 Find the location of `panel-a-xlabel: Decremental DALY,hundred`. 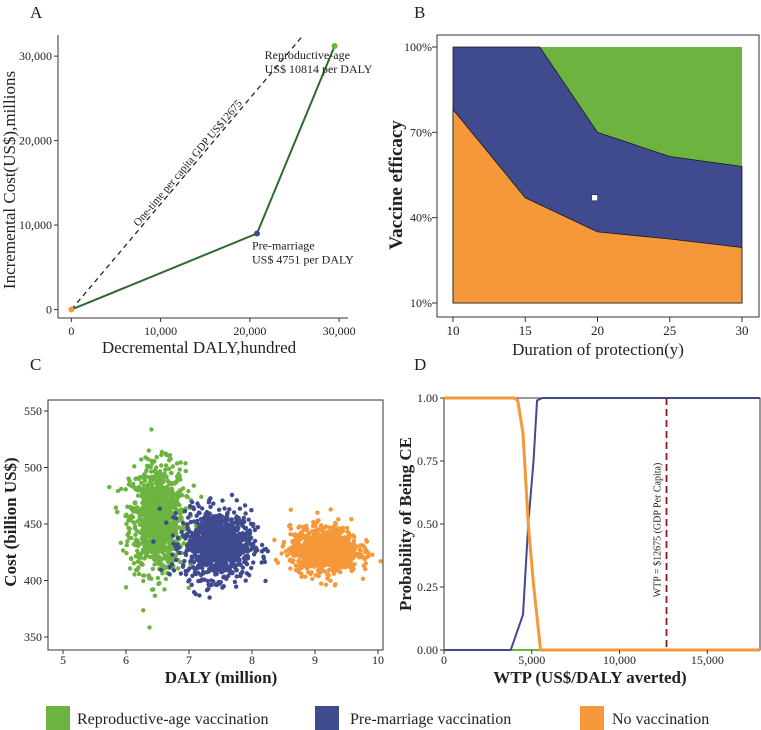

panel-a-xlabel: Decremental DALY,hundred is located at coordinates (199, 347).